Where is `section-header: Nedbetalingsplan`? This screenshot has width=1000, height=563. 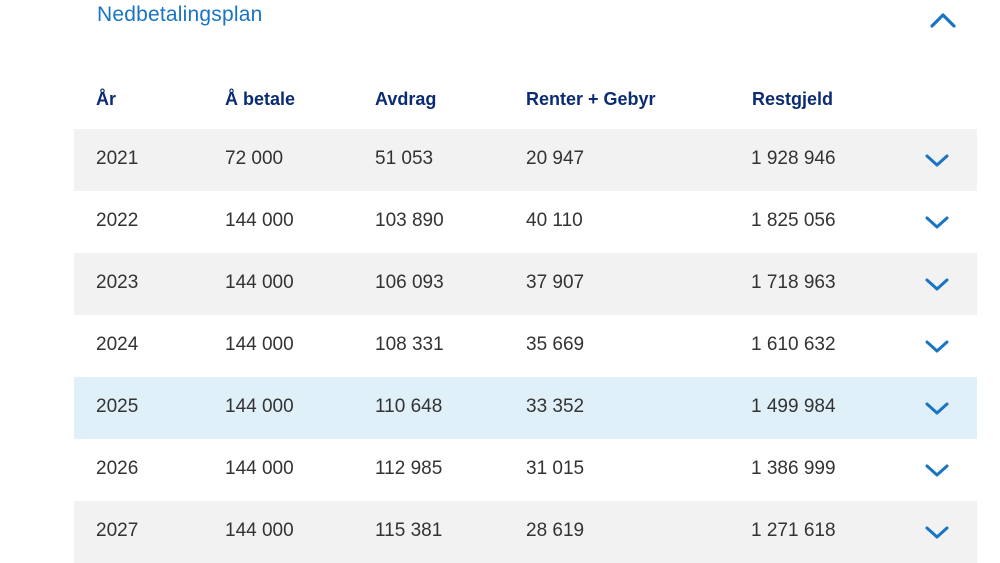 section-header: Nedbetalingsplan is located at coordinates (500, 20).